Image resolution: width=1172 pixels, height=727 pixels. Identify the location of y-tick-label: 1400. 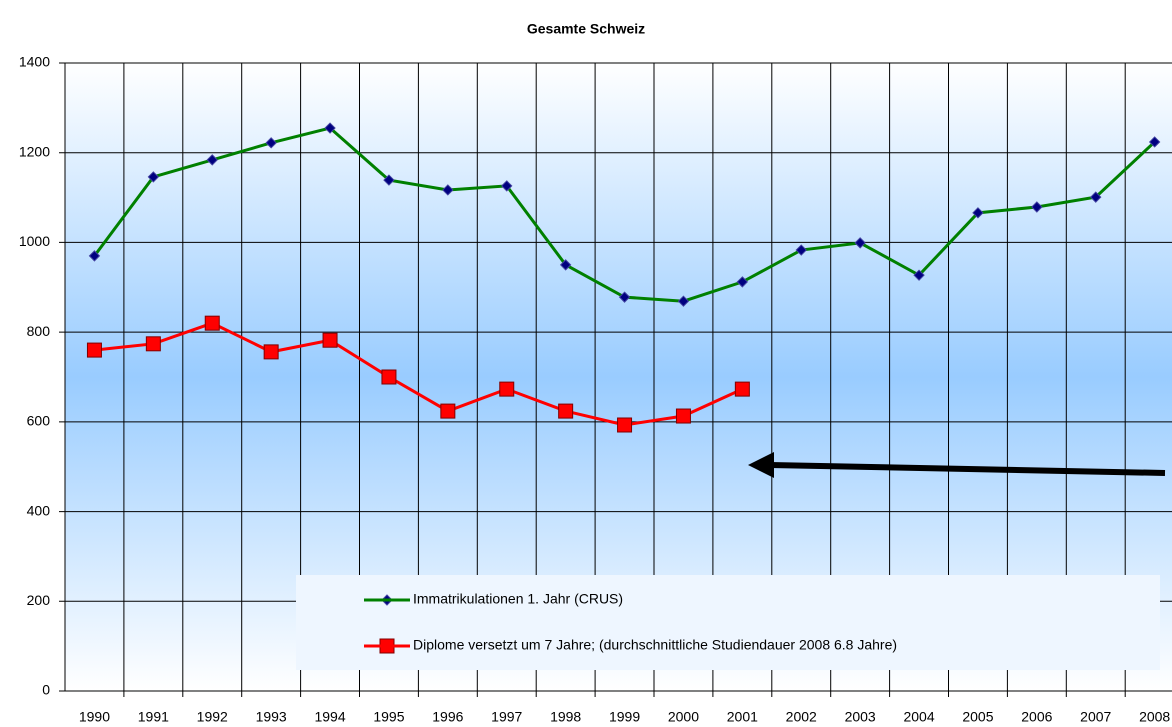
(34, 62).